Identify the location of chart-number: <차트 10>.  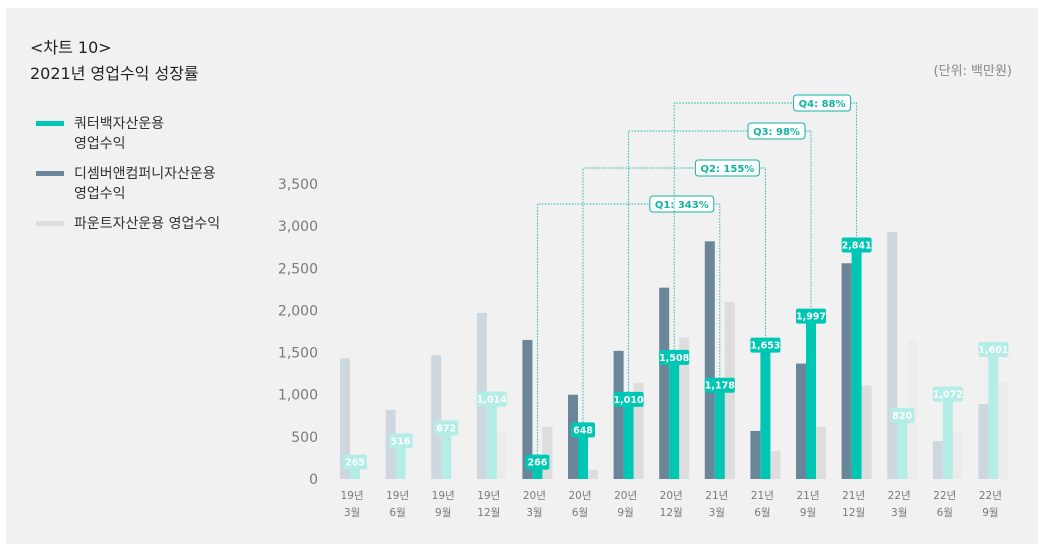
(71, 47).